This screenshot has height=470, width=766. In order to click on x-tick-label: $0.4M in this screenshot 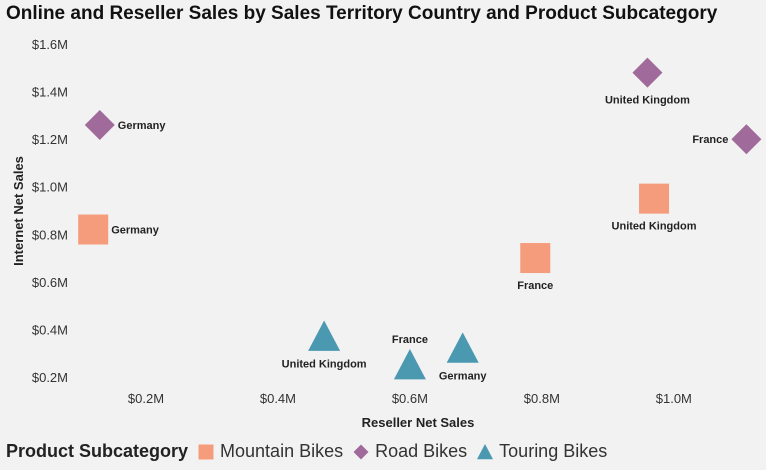, I will do `click(278, 398)`.